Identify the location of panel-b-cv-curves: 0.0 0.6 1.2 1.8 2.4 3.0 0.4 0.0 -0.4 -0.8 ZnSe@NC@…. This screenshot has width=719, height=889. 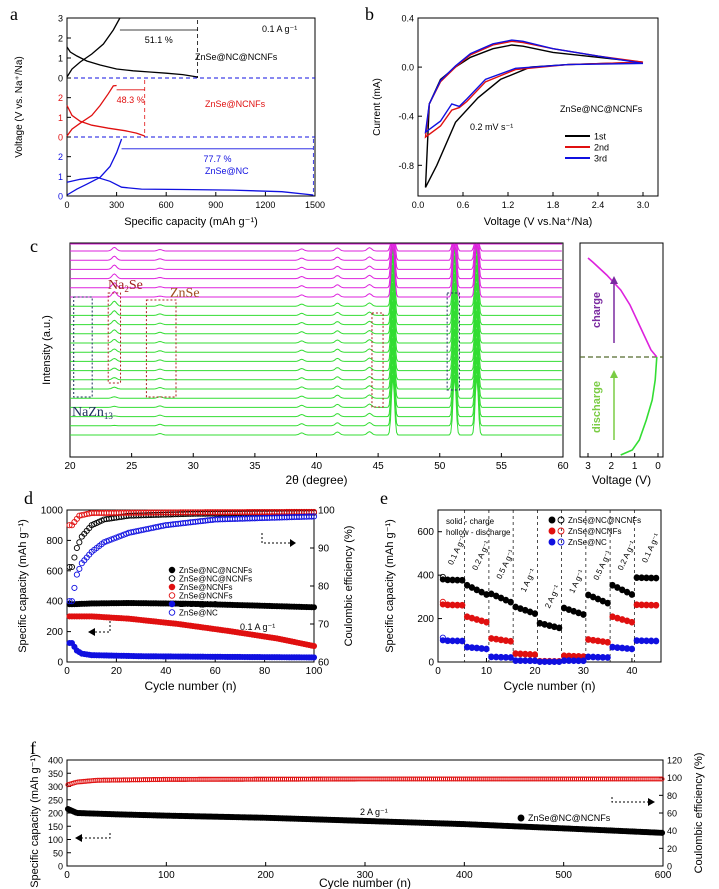
(515, 121).